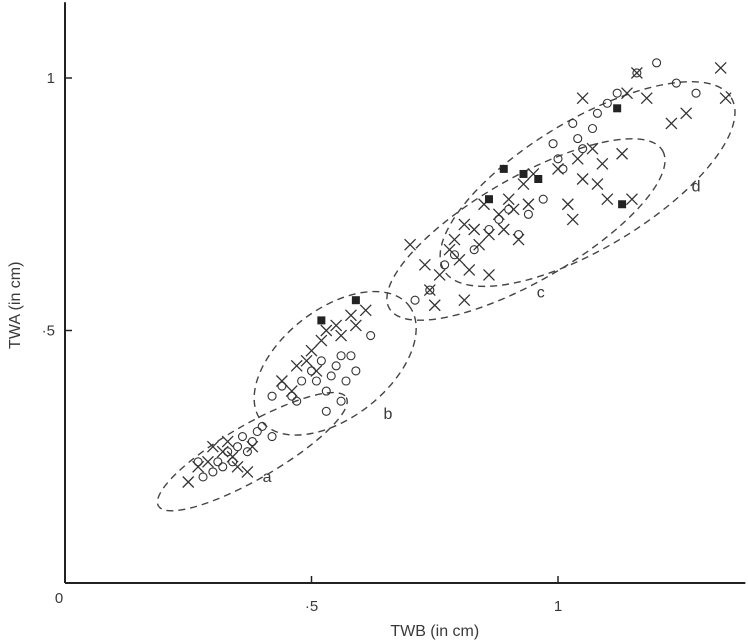  I want to click on group-ellipse-a, so click(252, 451).